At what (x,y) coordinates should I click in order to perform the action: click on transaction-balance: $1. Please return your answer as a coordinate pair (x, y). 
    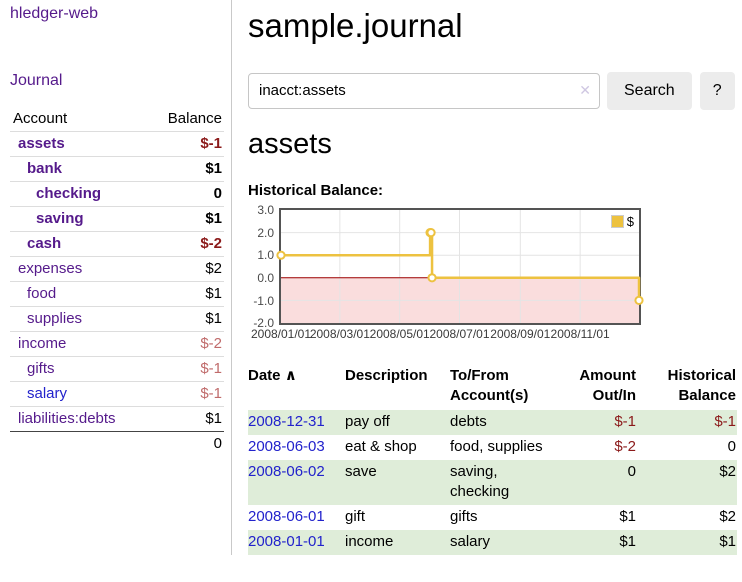
    Looking at the image, I should click on (727, 542).